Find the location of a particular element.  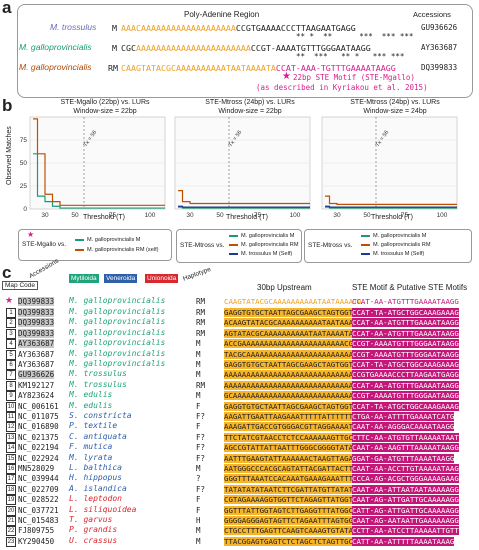

motif-seq: CAAT-AG-ATTGATTGCAAAAAGG is located at coordinates (405, 500).